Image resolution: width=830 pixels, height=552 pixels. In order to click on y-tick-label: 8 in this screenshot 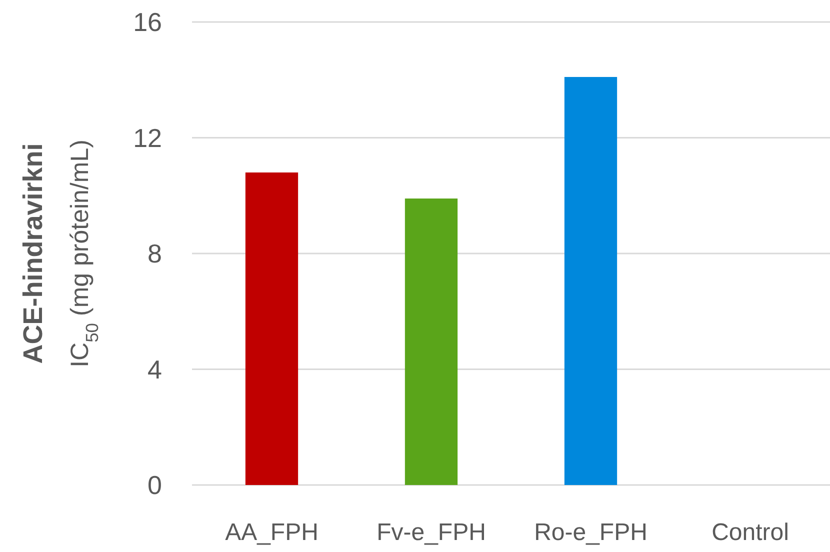, I will do `click(155, 253)`.